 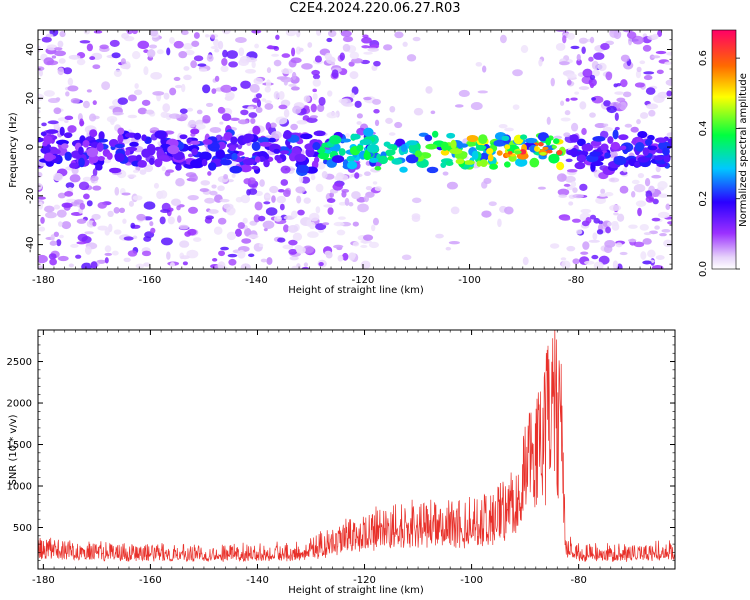 What do you see at coordinates (724, 149) in the screenshot?
I see `colorbar-frame` at bounding box center [724, 149].